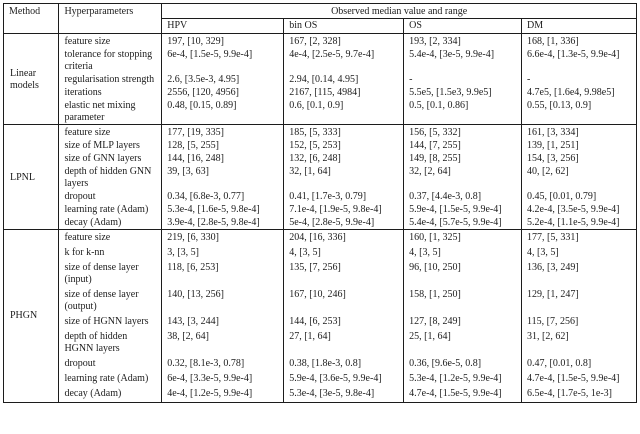 Image resolution: width=640 pixels, height=434 pixels. What do you see at coordinates (579, 196) in the screenshot?
I see `value-cell: 0.45, [0.01, 0.79]` at bounding box center [579, 196].